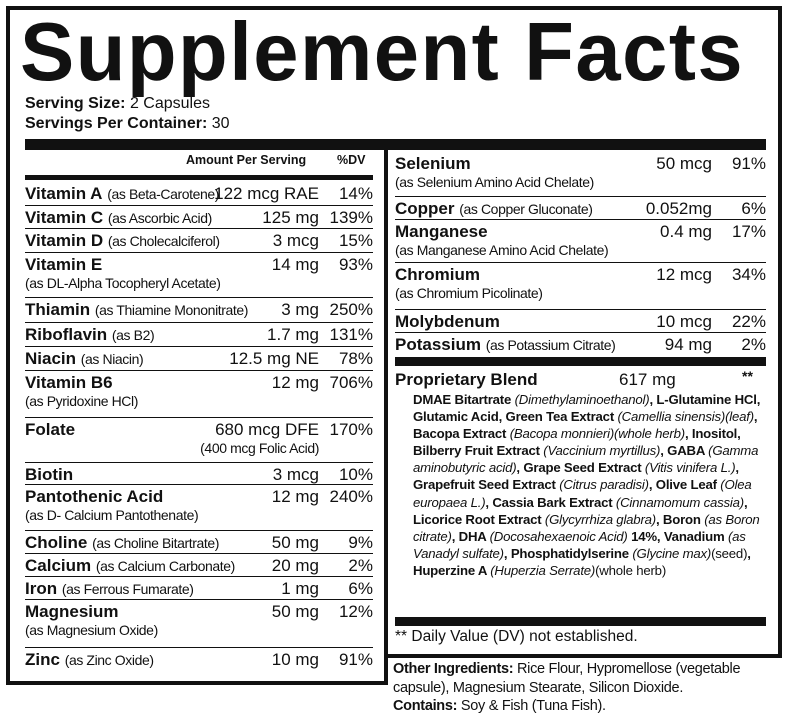 The height and width of the screenshot is (720, 786). I want to click on nutrient-row: Vitamin B6 (as Pyridoxine HCl) 12 mg 706%, so click(199, 394).